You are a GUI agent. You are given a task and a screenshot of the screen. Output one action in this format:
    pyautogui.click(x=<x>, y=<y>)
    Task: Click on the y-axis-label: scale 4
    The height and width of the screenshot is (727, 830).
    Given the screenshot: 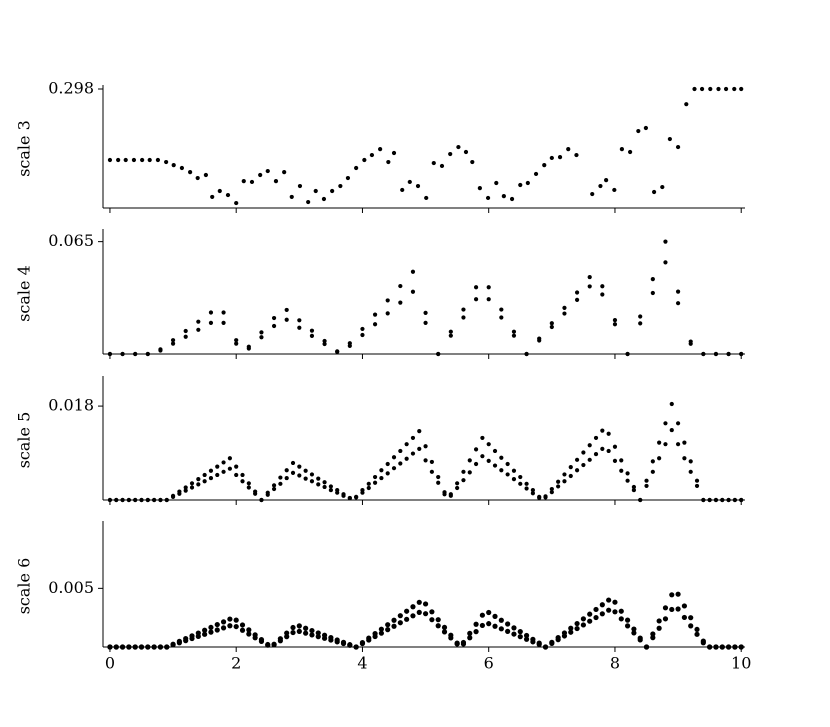 What is the action you would take?
    pyautogui.click(x=24, y=293)
    